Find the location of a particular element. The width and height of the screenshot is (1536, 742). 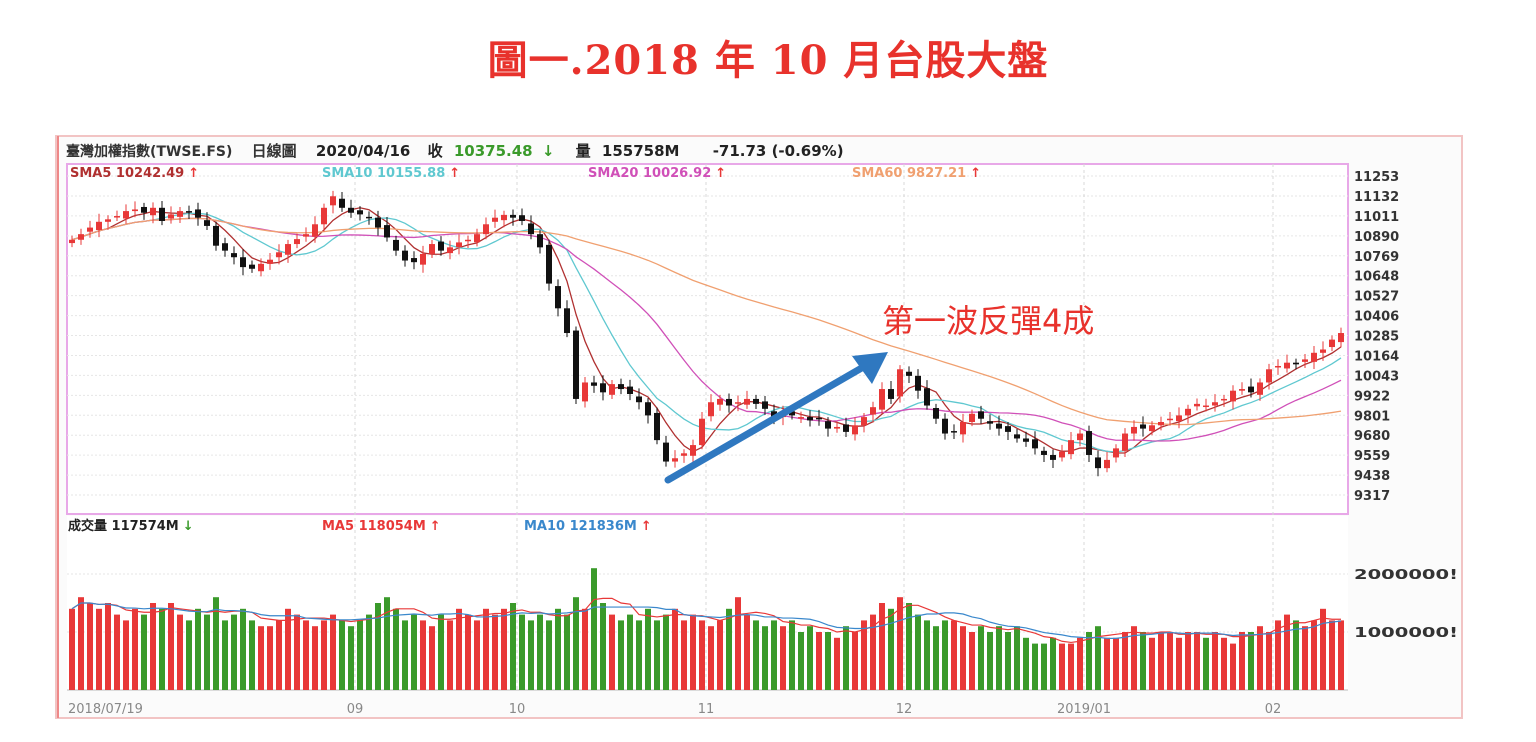

volume-legend-item: MA10 121836M ↑ is located at coordinates (588, 526).